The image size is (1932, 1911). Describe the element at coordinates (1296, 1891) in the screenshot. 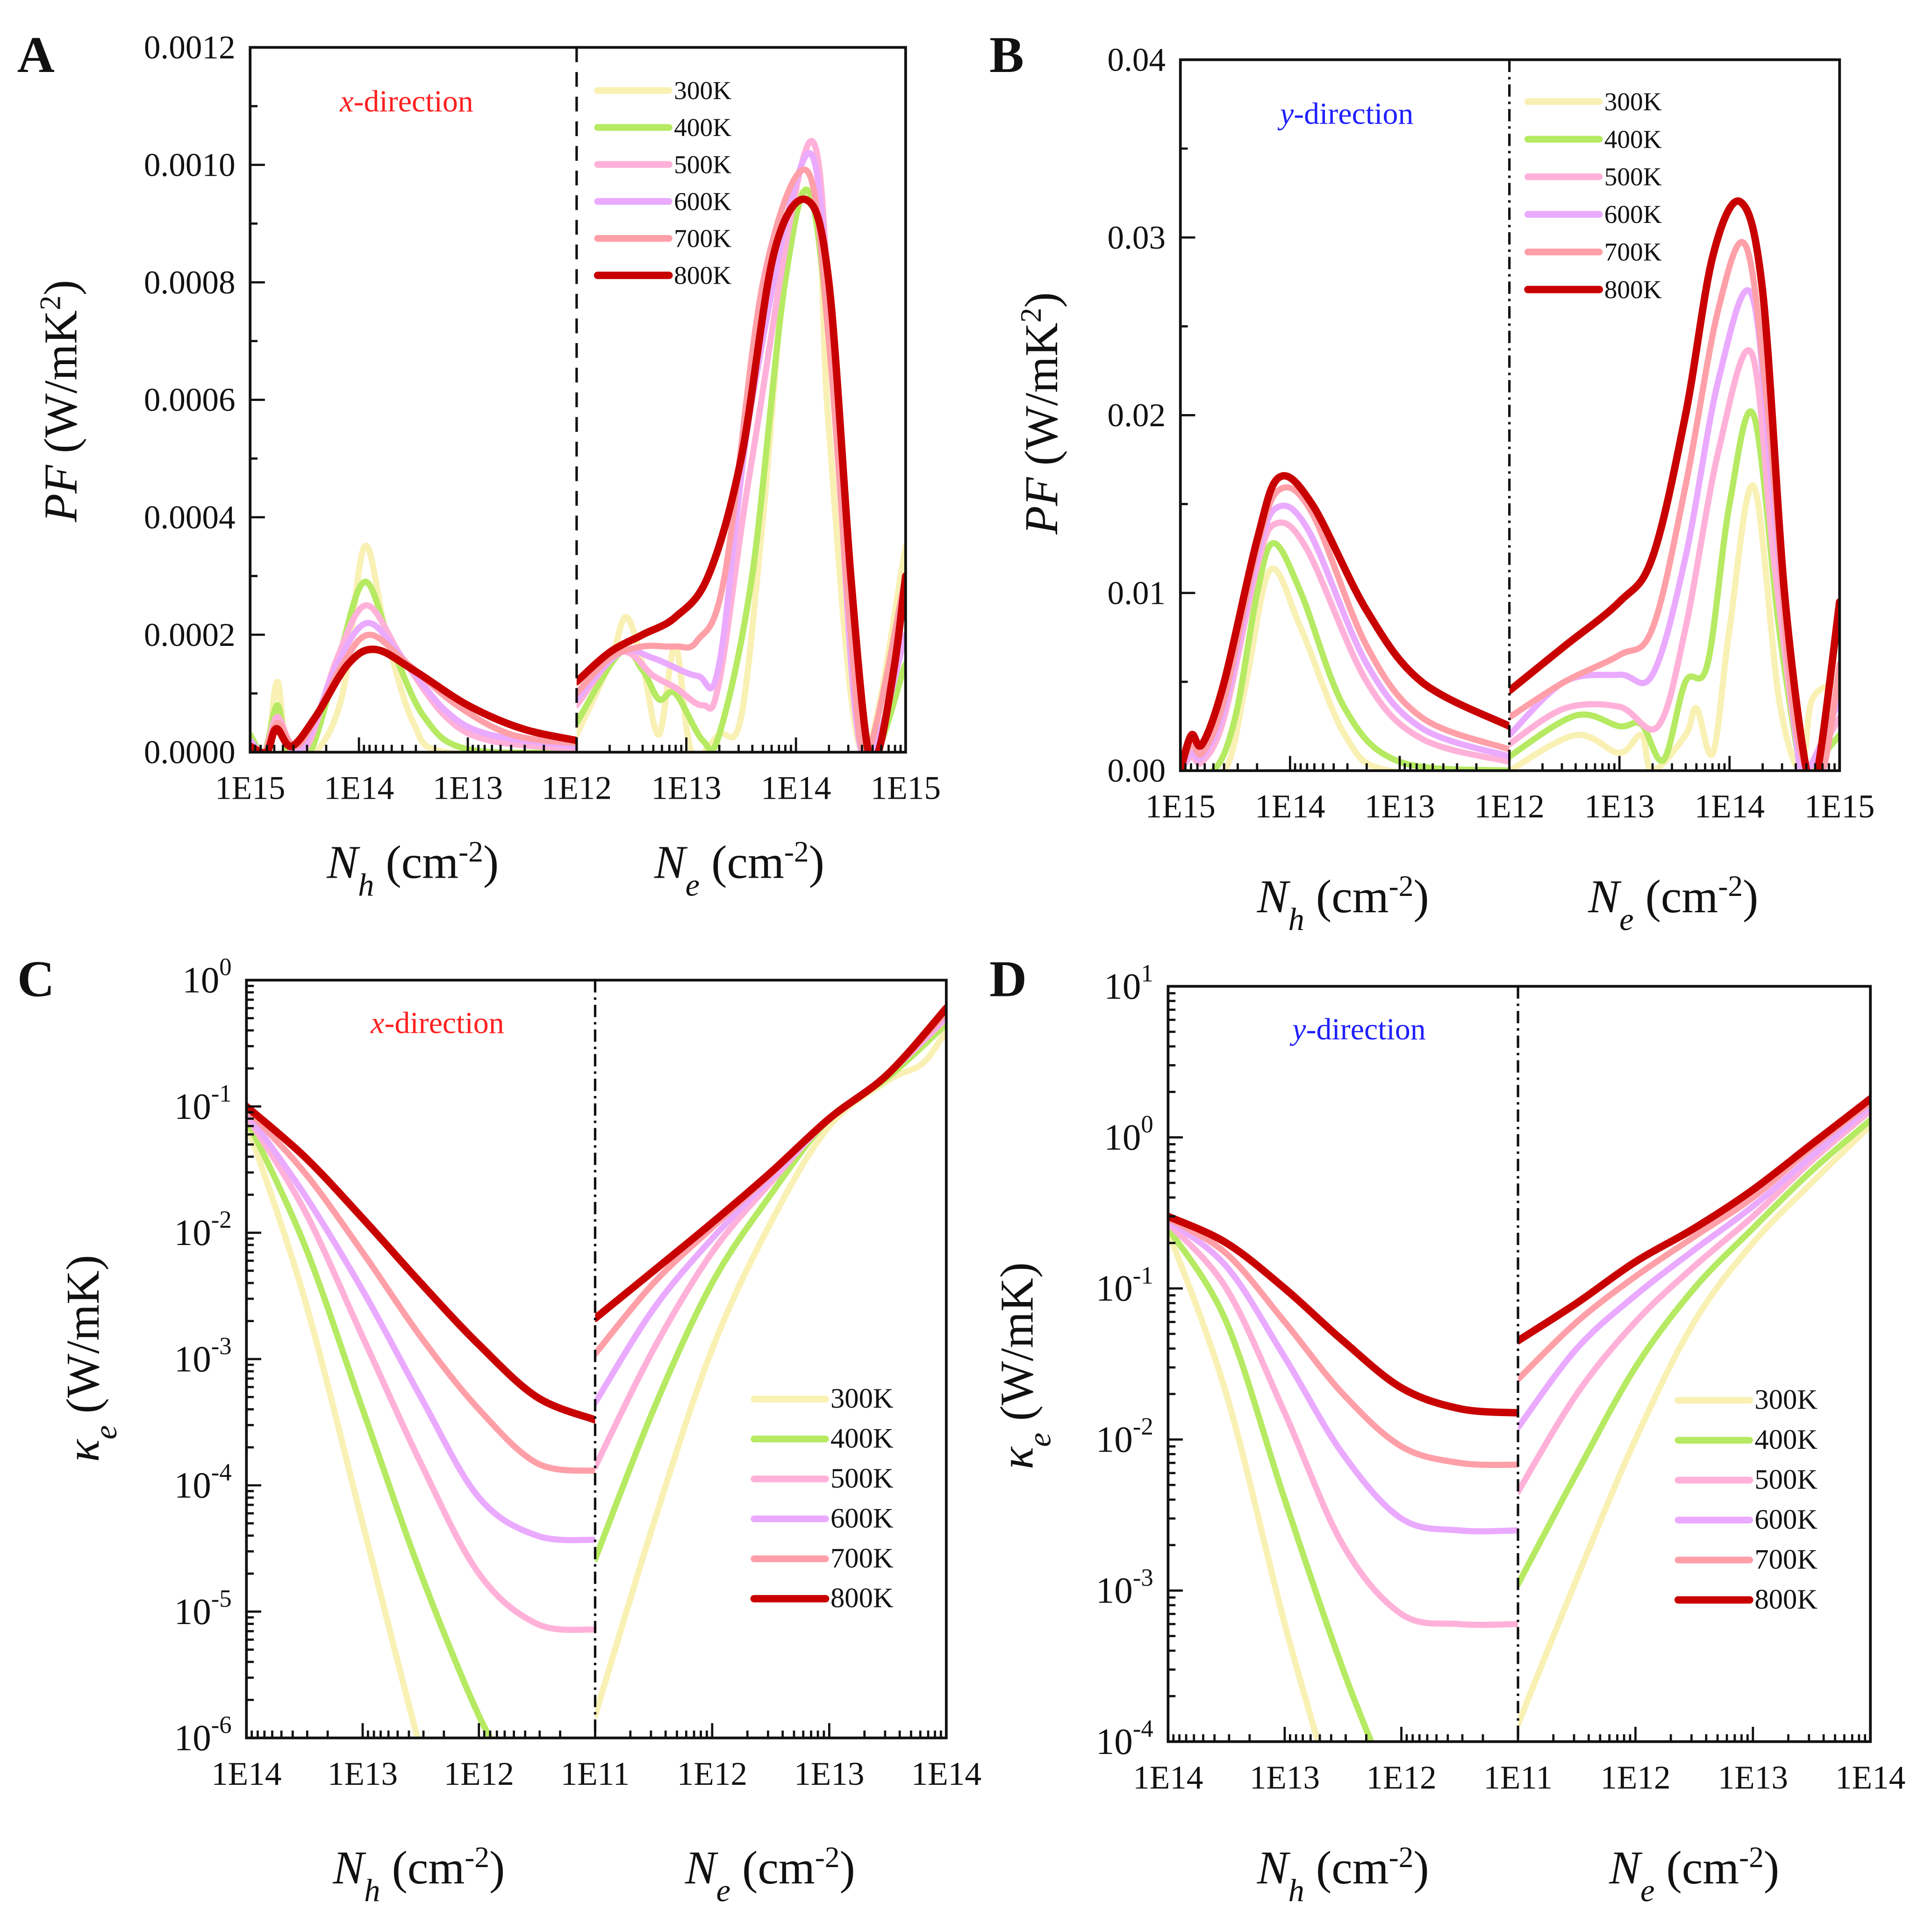

I see `label-part: h` at that location.